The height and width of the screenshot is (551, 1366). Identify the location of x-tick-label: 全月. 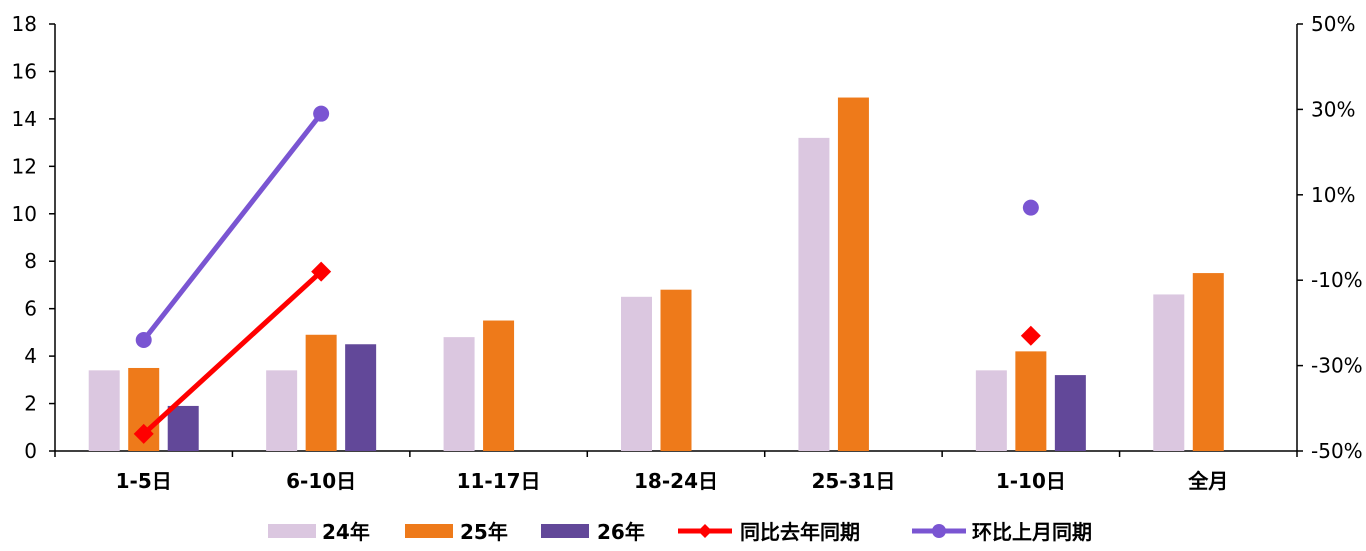
(1207, 481).